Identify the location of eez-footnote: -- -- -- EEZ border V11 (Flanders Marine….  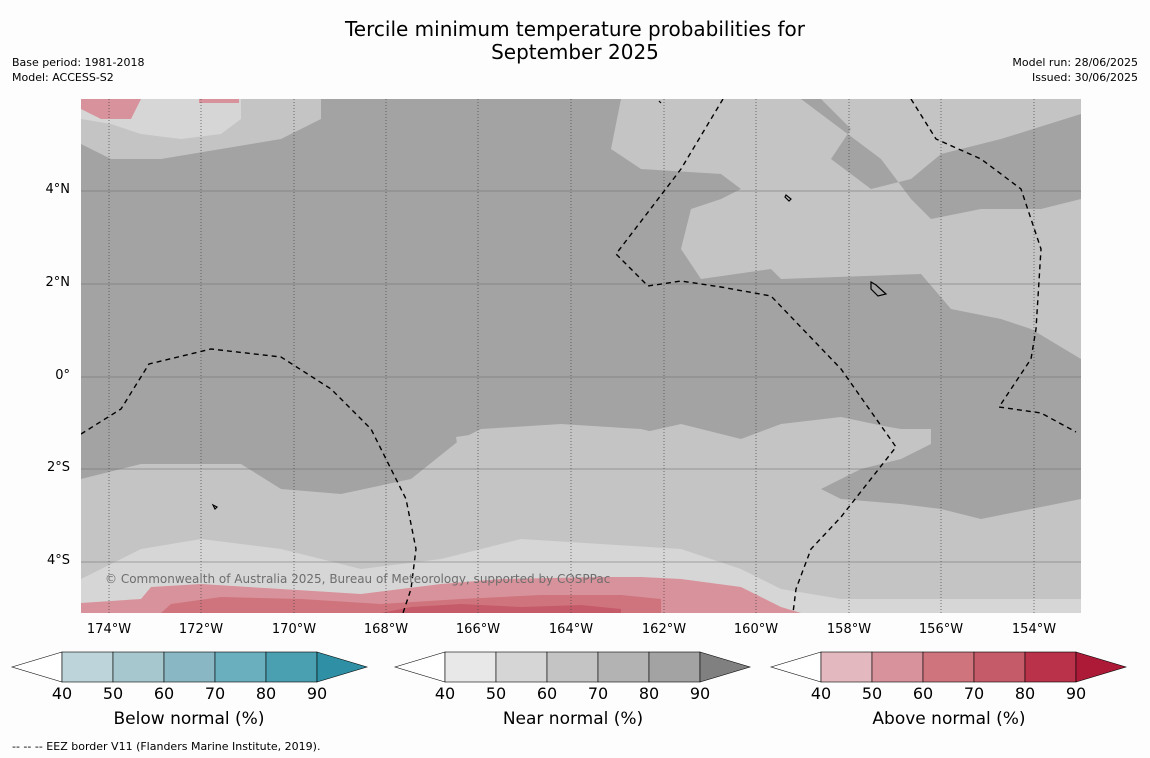
(166, 746).